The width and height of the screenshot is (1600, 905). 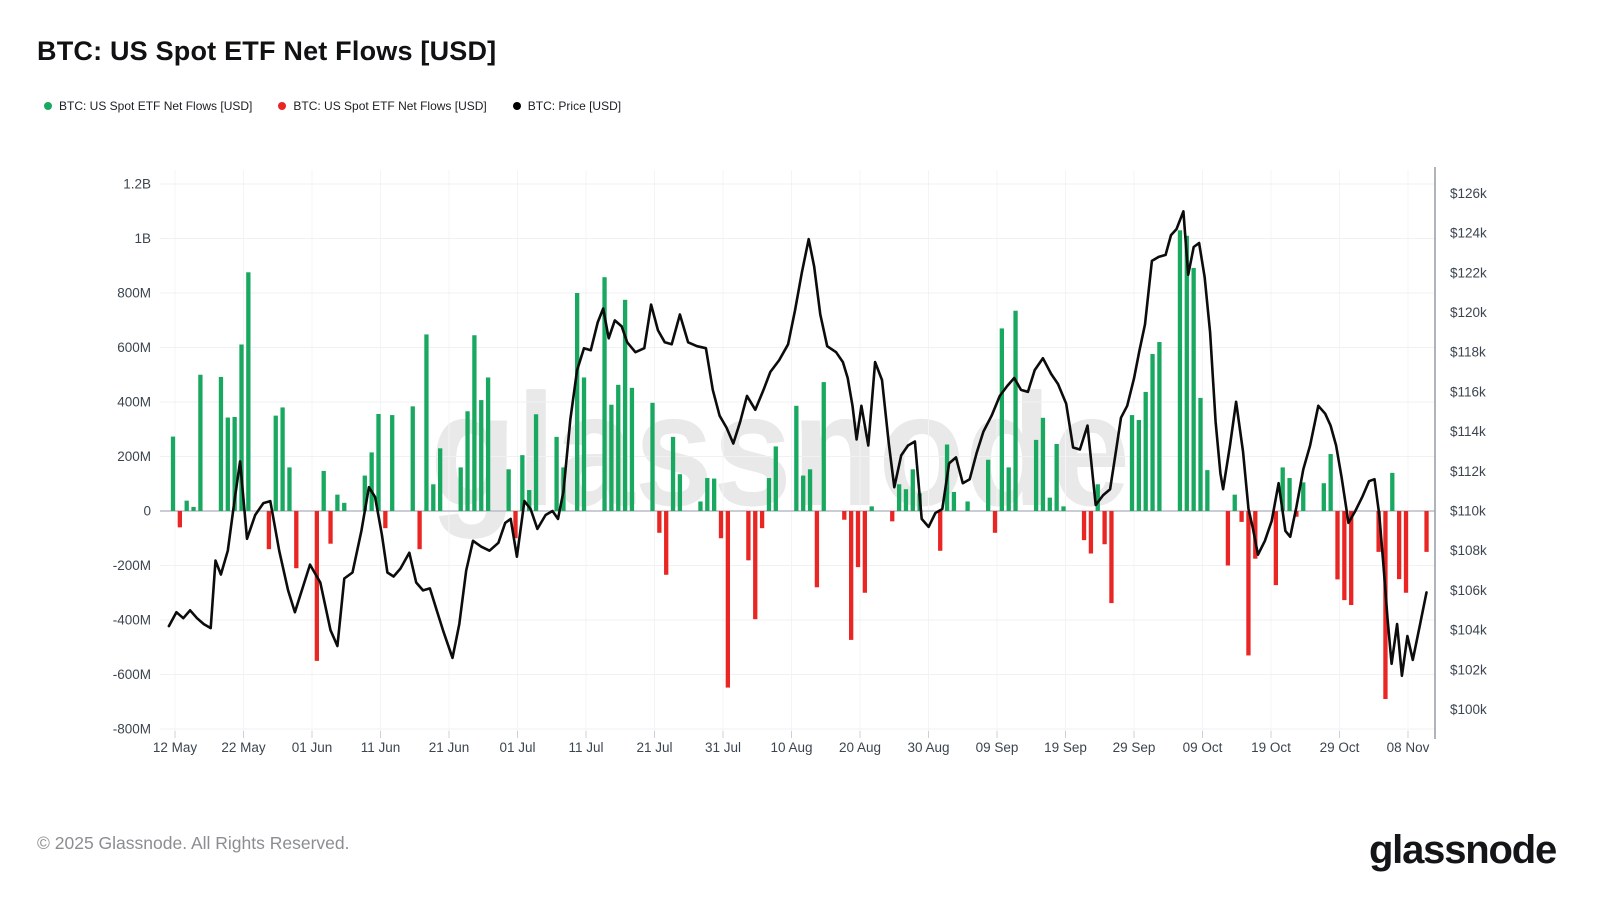 What do you see at coordinates (134, 293) in the screenshot?
I see `svg-text: 800M` at bounding box center [134, 293].